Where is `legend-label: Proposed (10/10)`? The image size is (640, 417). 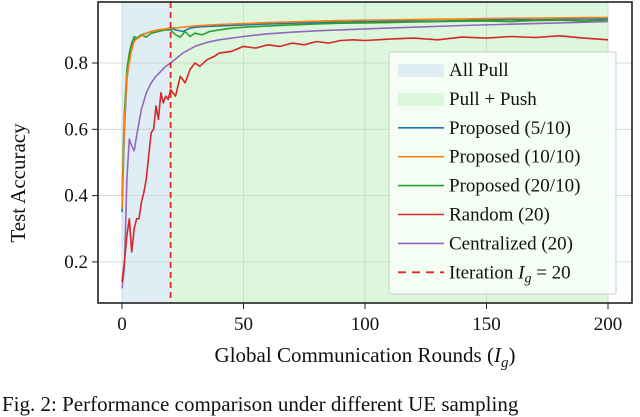 legend-label: Proposed (10/10) is located at coordinates (514, 157).